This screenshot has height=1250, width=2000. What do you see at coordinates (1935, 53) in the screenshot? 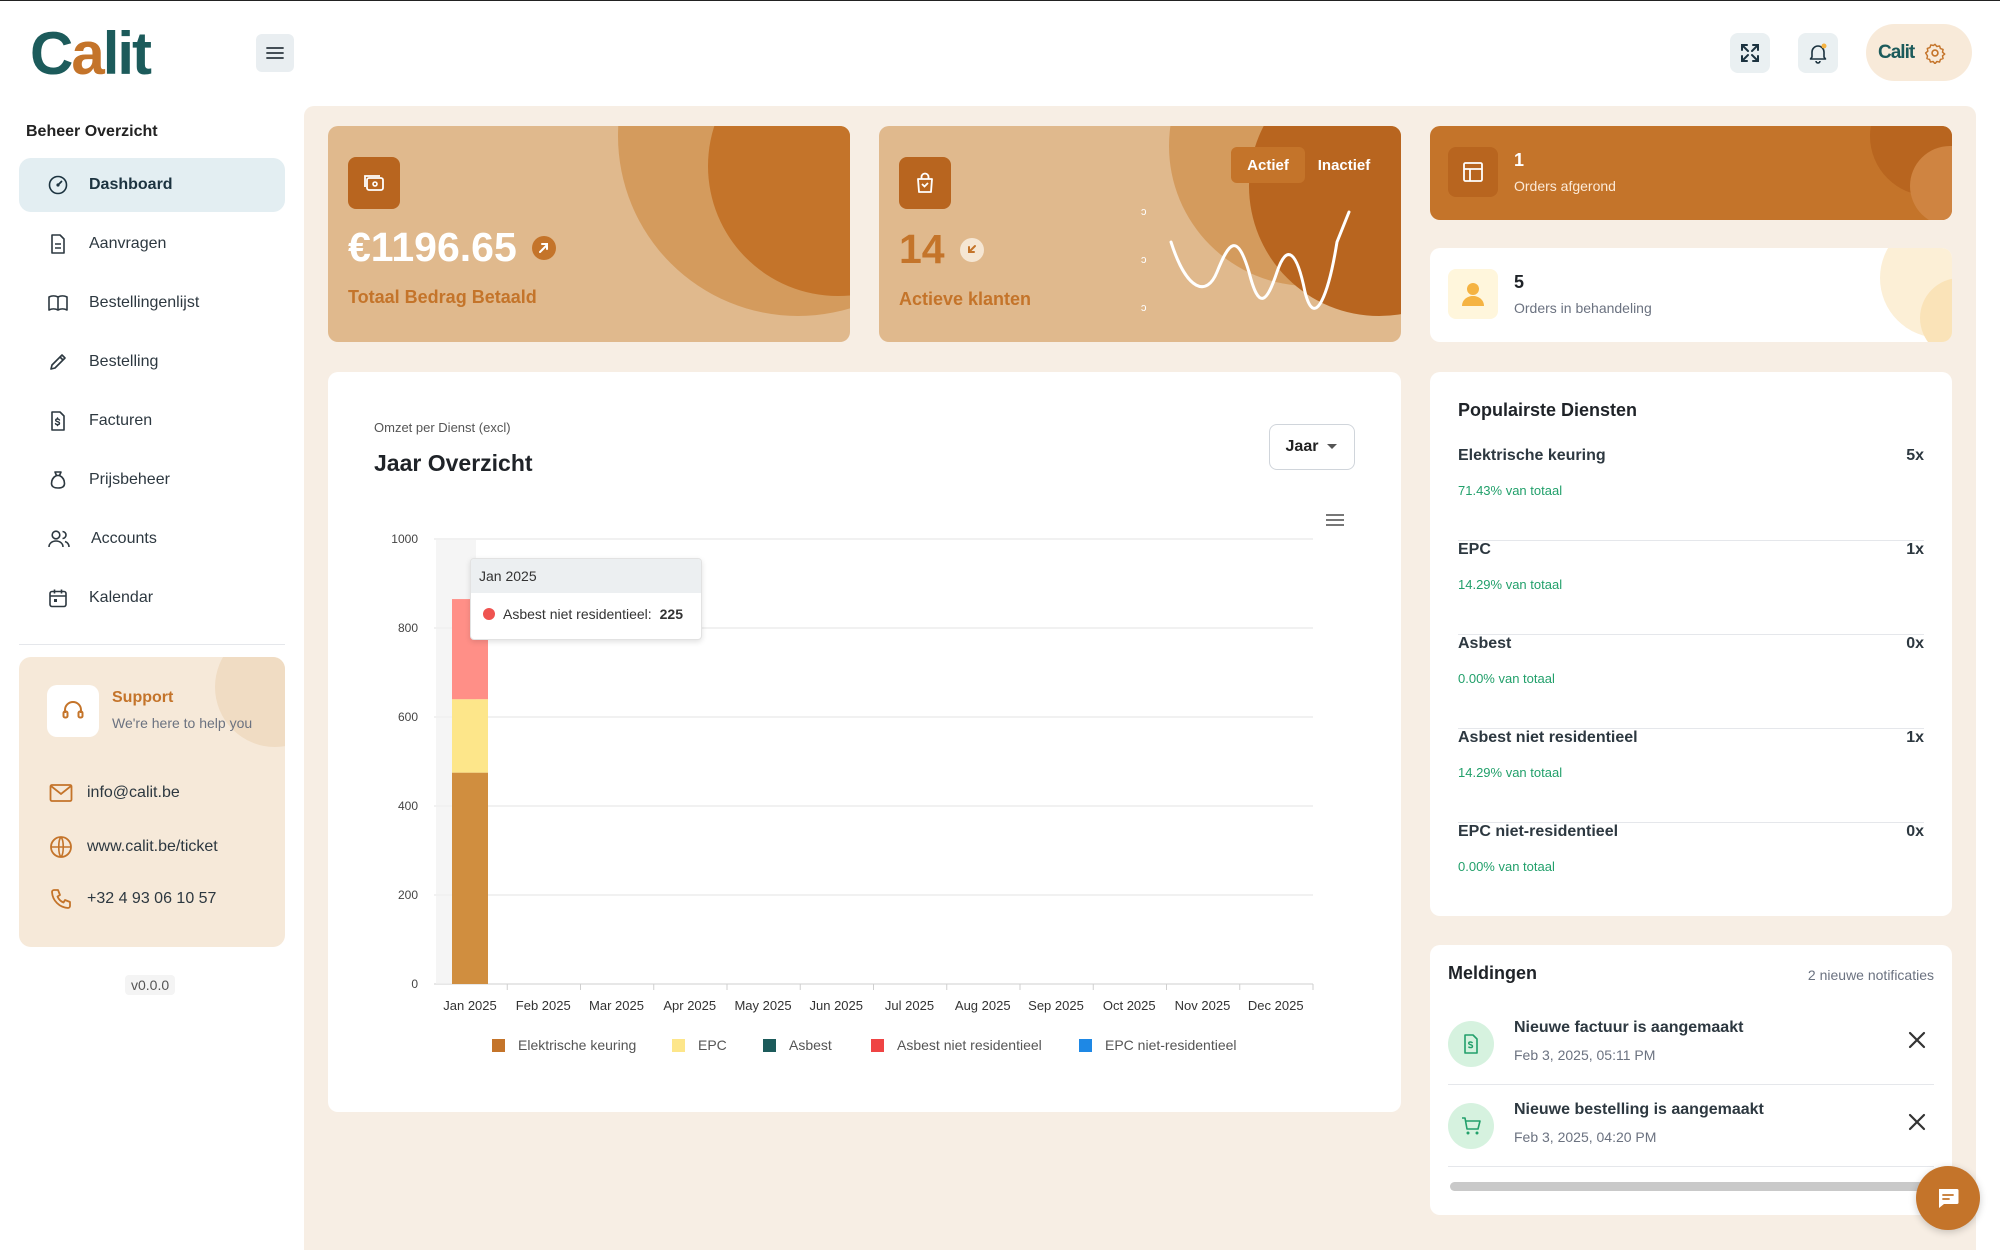
I see `gear-icon` at bounding box center [1935, 53].